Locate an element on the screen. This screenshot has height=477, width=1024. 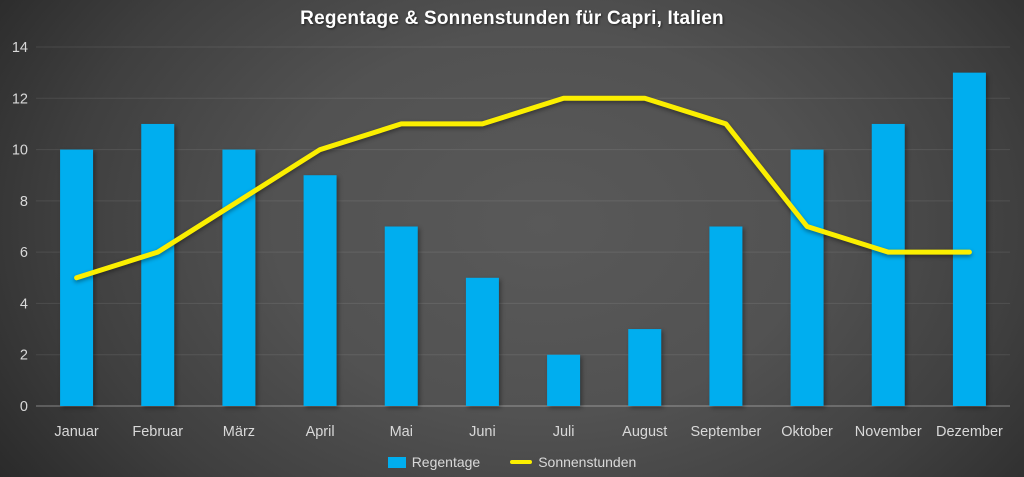
y-axis-label: 14 is located at coordinates (20, 48).